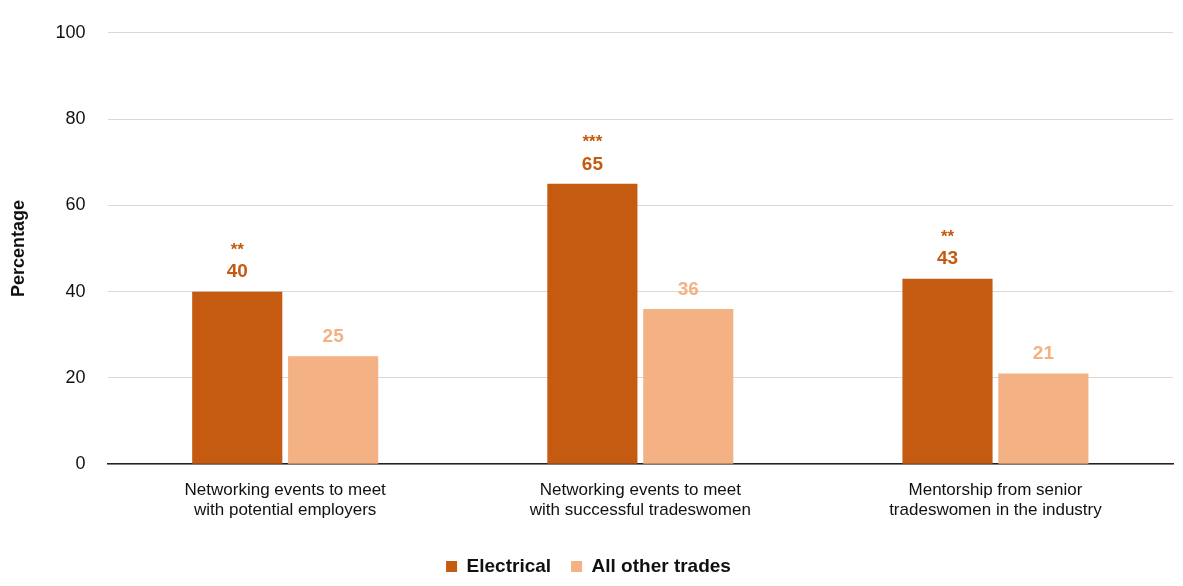 Image resolution: width=1183 pixels, height=586 pixels. Describe the element at coordinates (996, 500) in the screenshot. I see `x-tick-label: Mentorship from senior tradeswomen in the industry` at that location.